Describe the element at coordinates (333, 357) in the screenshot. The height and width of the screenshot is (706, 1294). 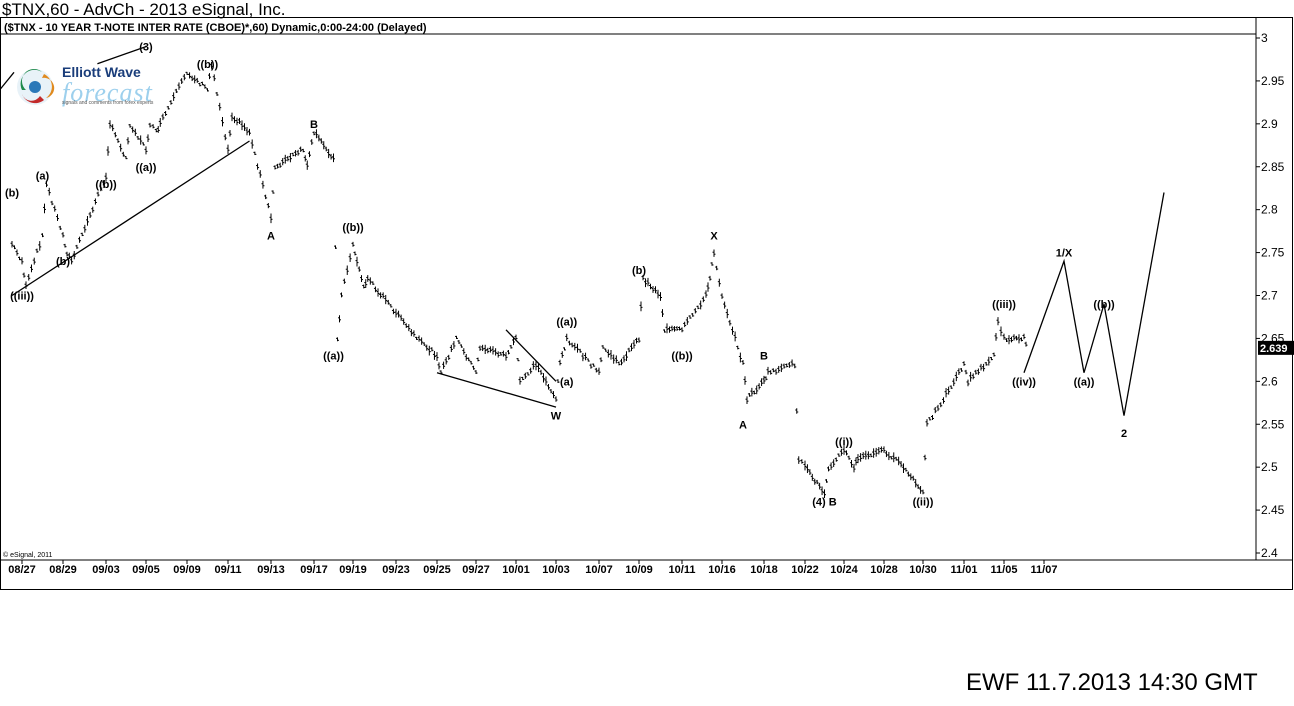
I see `wave-label: ((a))` at that location.